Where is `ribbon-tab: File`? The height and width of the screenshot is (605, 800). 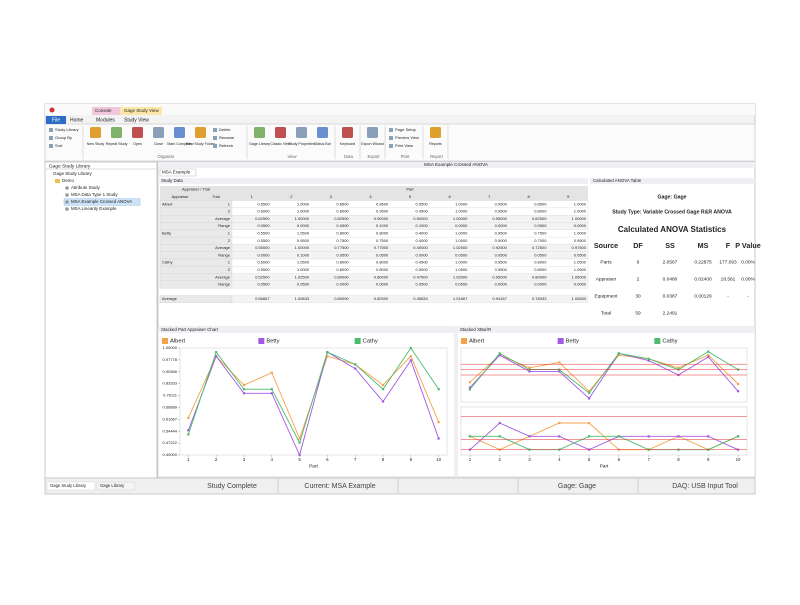
ribbon-tab: File is located at coordinates (56, 120).